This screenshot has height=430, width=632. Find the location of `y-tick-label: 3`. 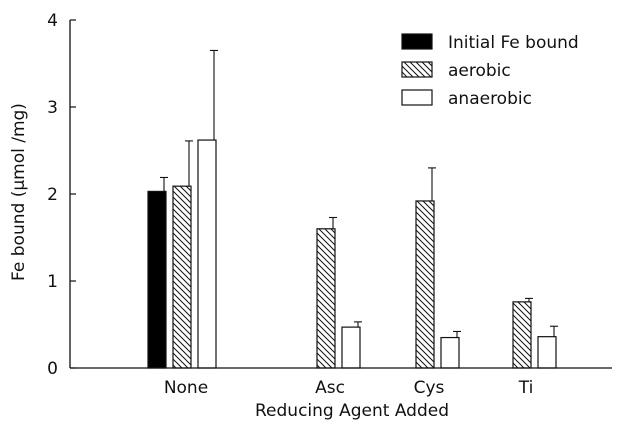

y-tick-label: 3 is located at coordinates (52, 108).